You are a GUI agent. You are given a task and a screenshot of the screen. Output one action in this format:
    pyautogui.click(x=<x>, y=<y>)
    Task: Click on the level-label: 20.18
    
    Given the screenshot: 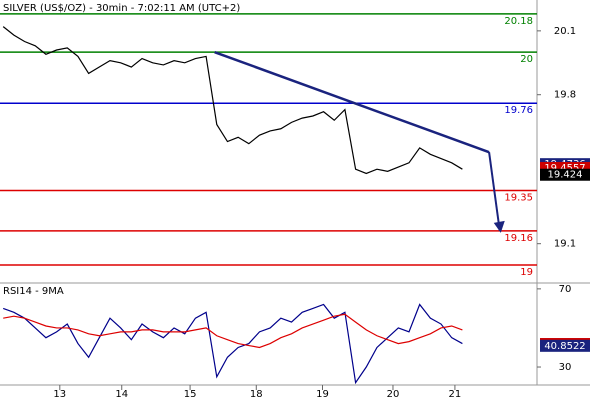 What is the action you would take?
    pyautogui.click(x=518, y=21)
    